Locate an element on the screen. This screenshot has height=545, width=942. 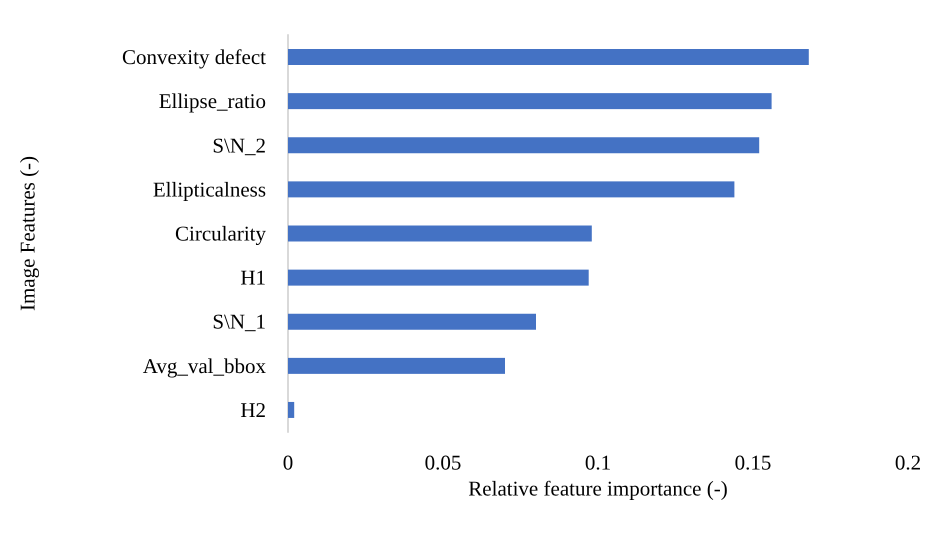
x-tick-label: 0.05 is located at coordinates (443, 462).